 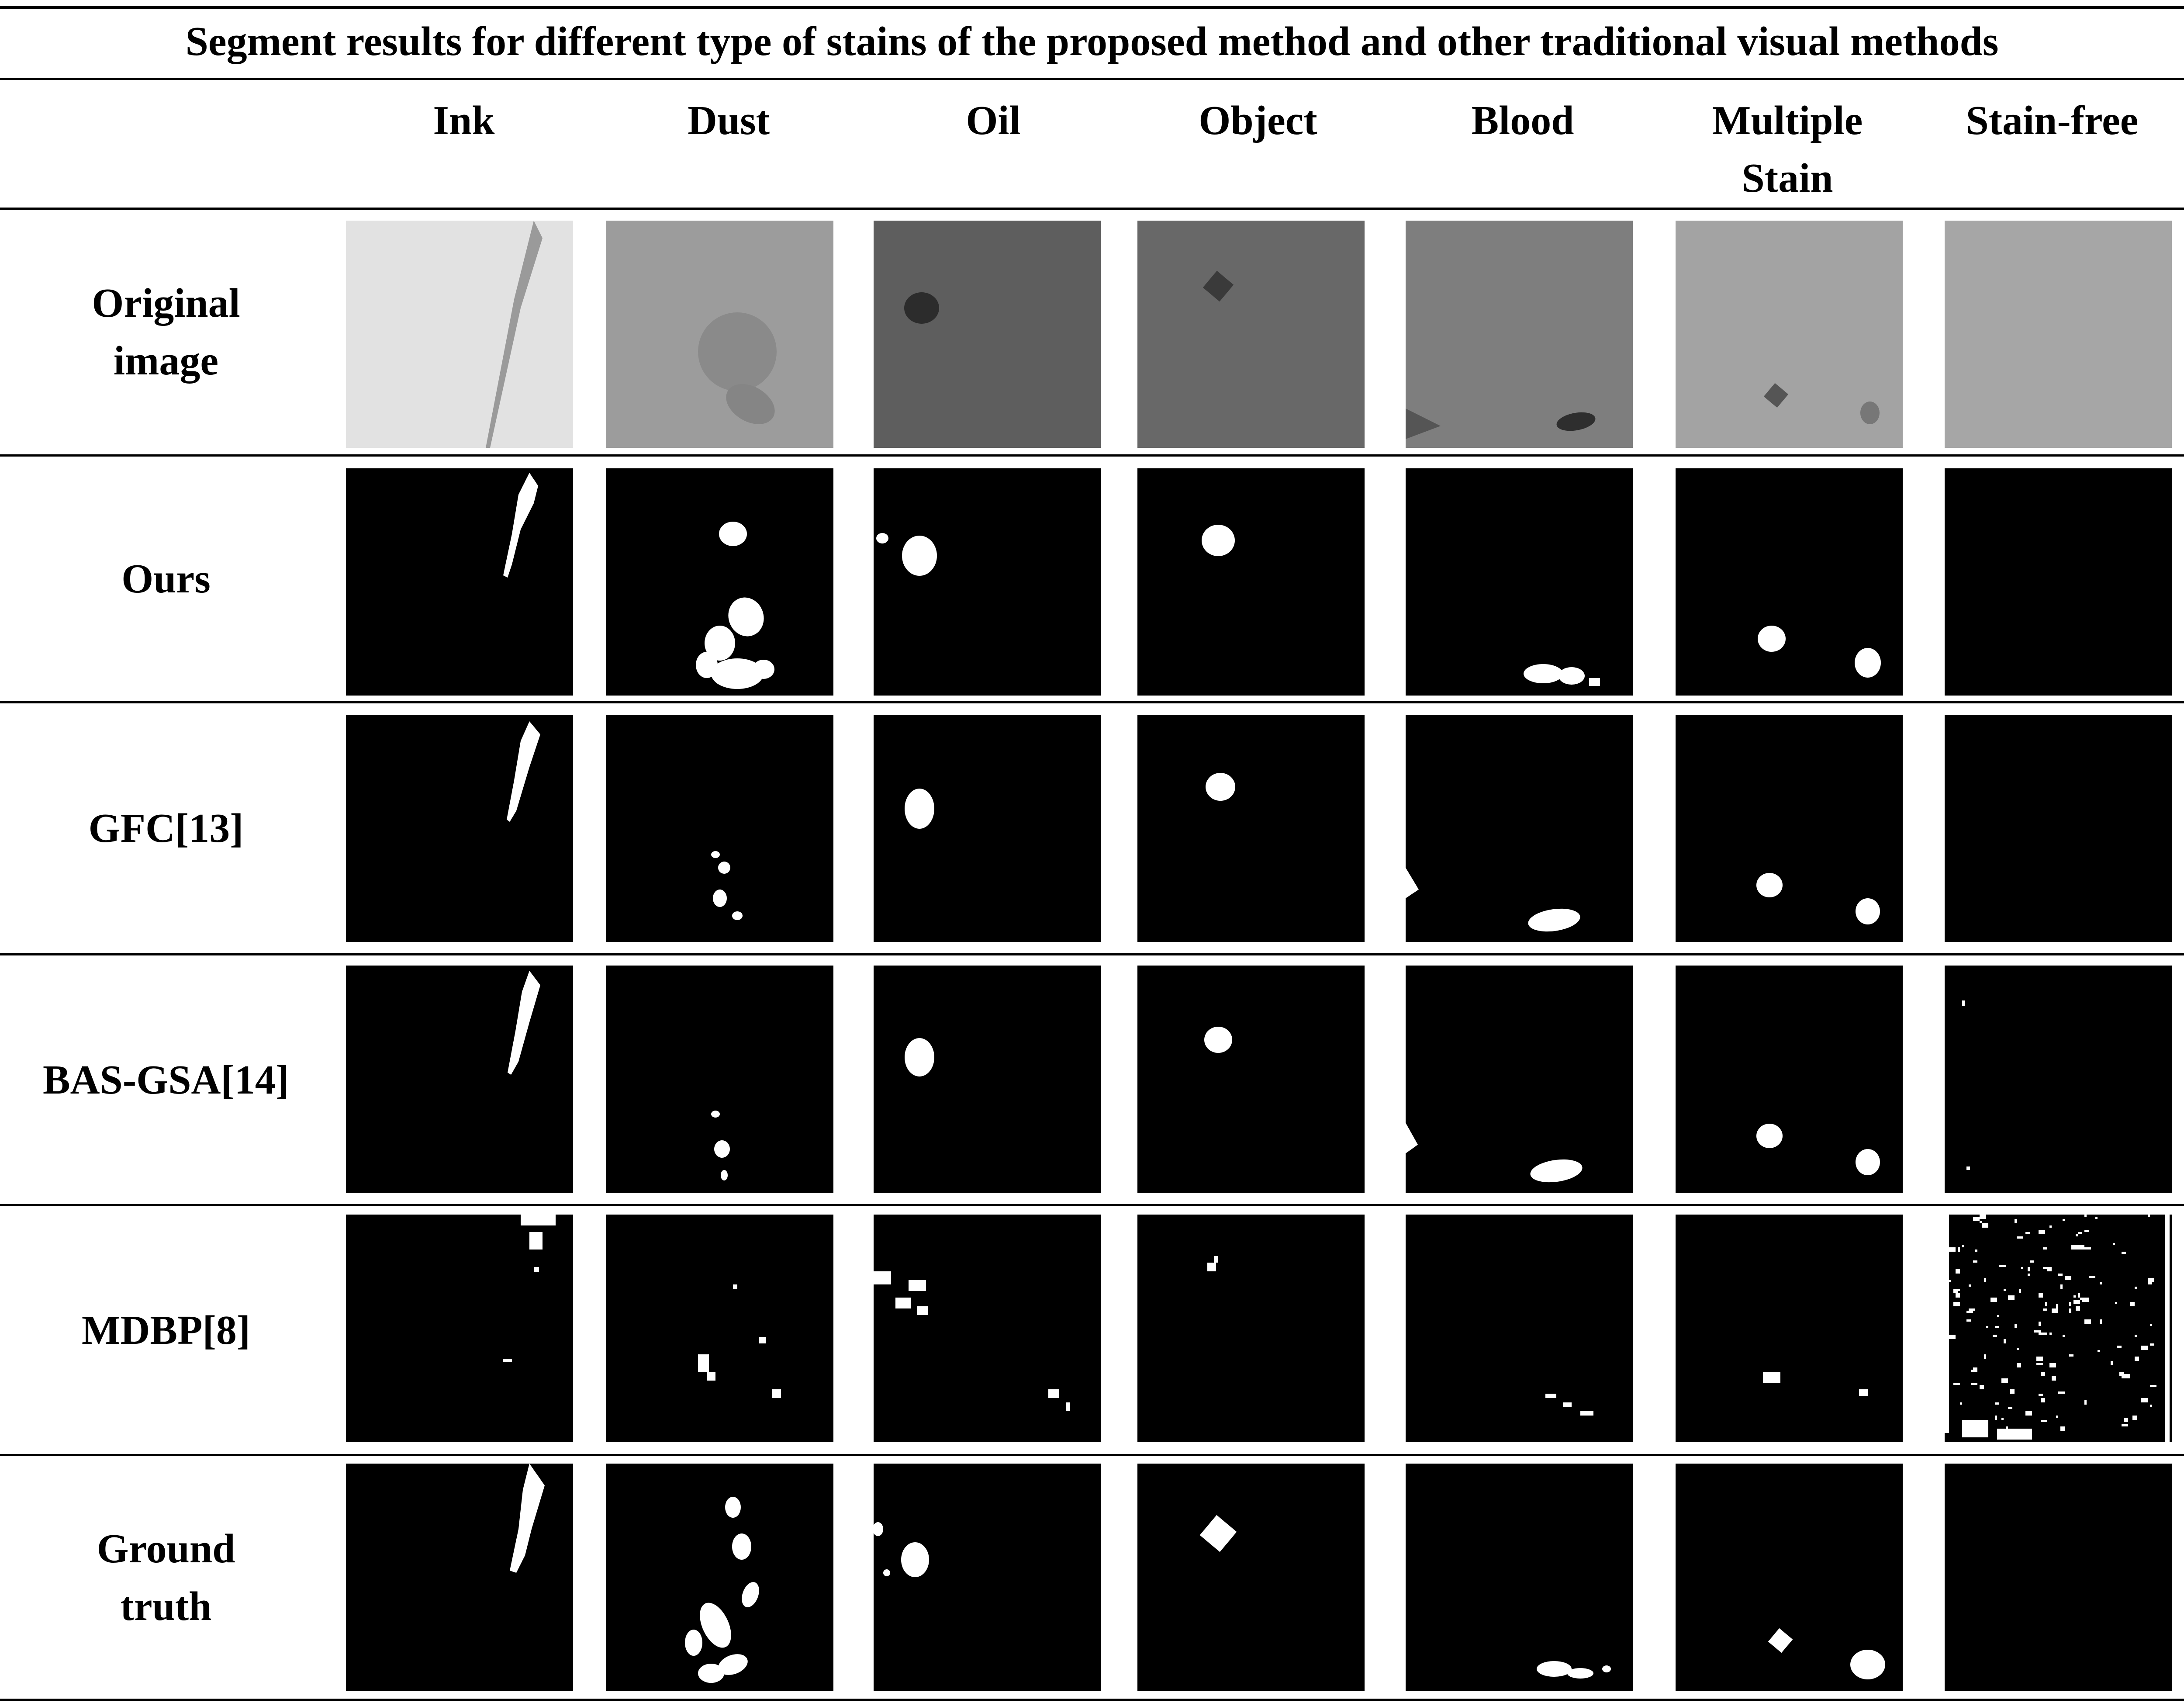 What do you see at coordinates (2058, 1578) in the screenshot?
I see `mask-ground-truth-stain-free` at bounding box center [2058, 1578].